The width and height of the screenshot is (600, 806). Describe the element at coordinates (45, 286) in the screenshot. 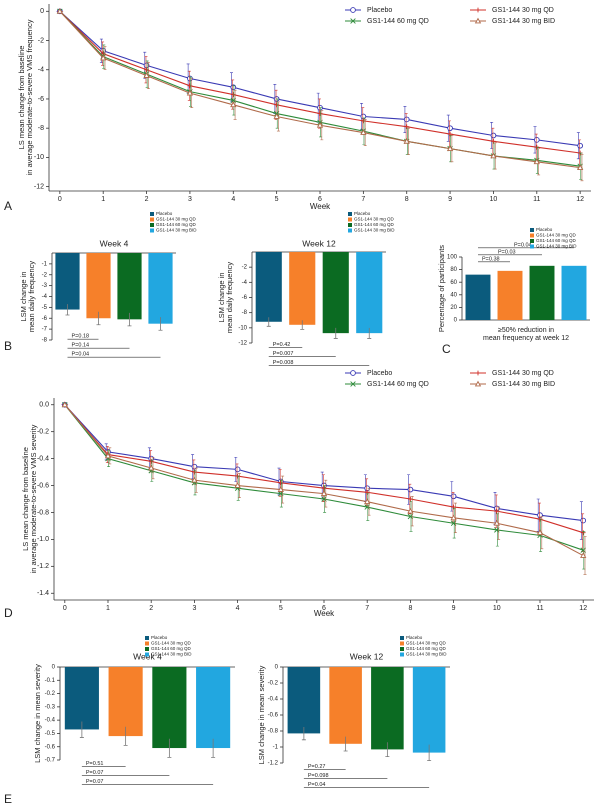

I see `y-tick-label: -3` at that location.